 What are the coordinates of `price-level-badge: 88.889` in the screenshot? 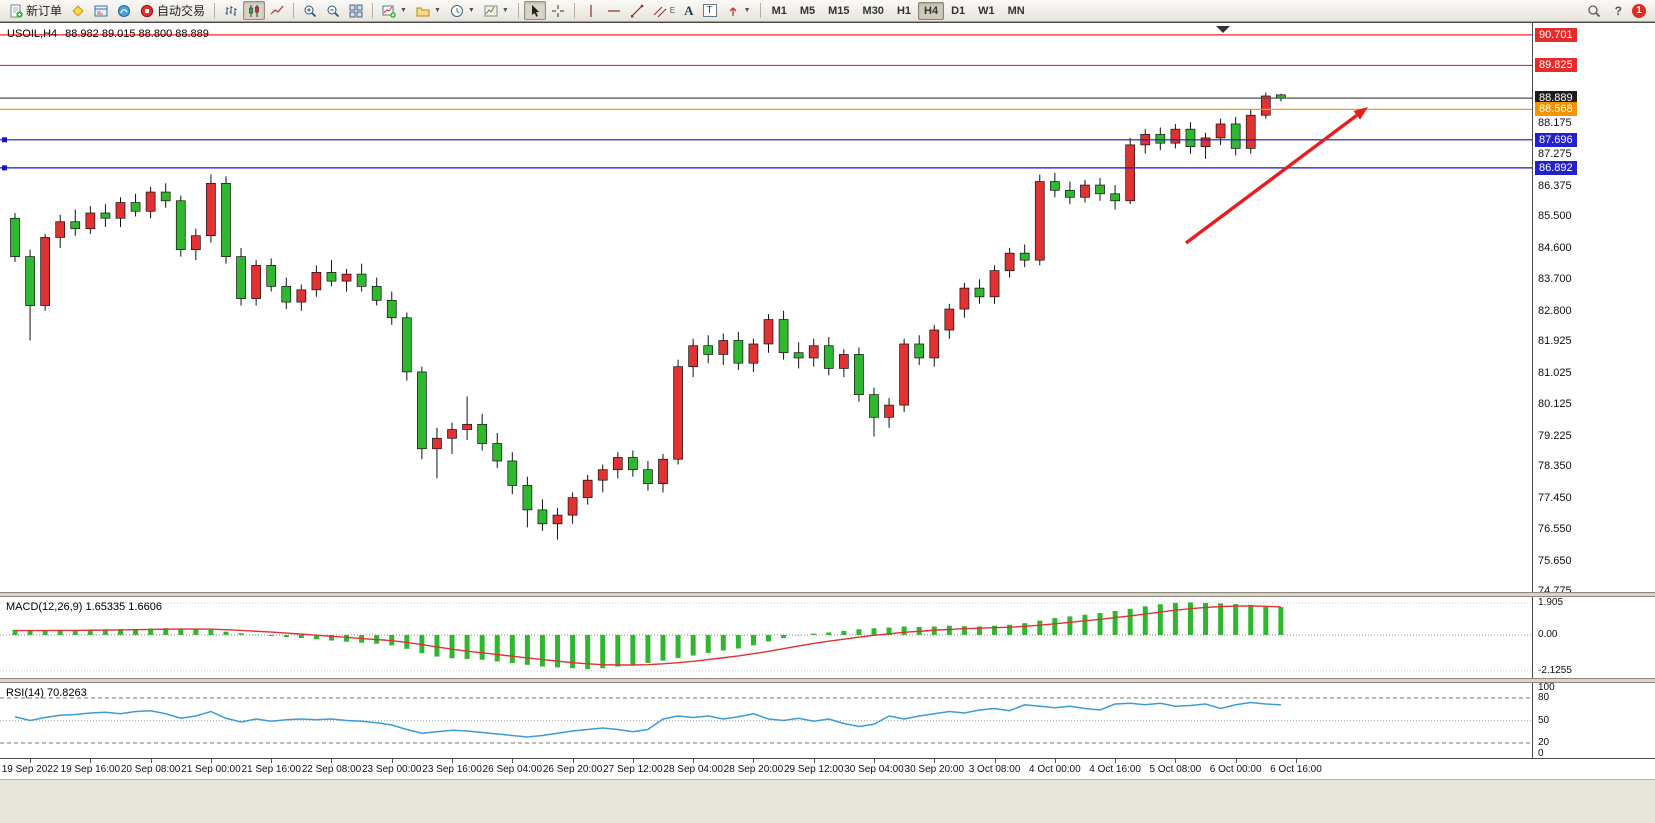 It's located at (1556, 98).